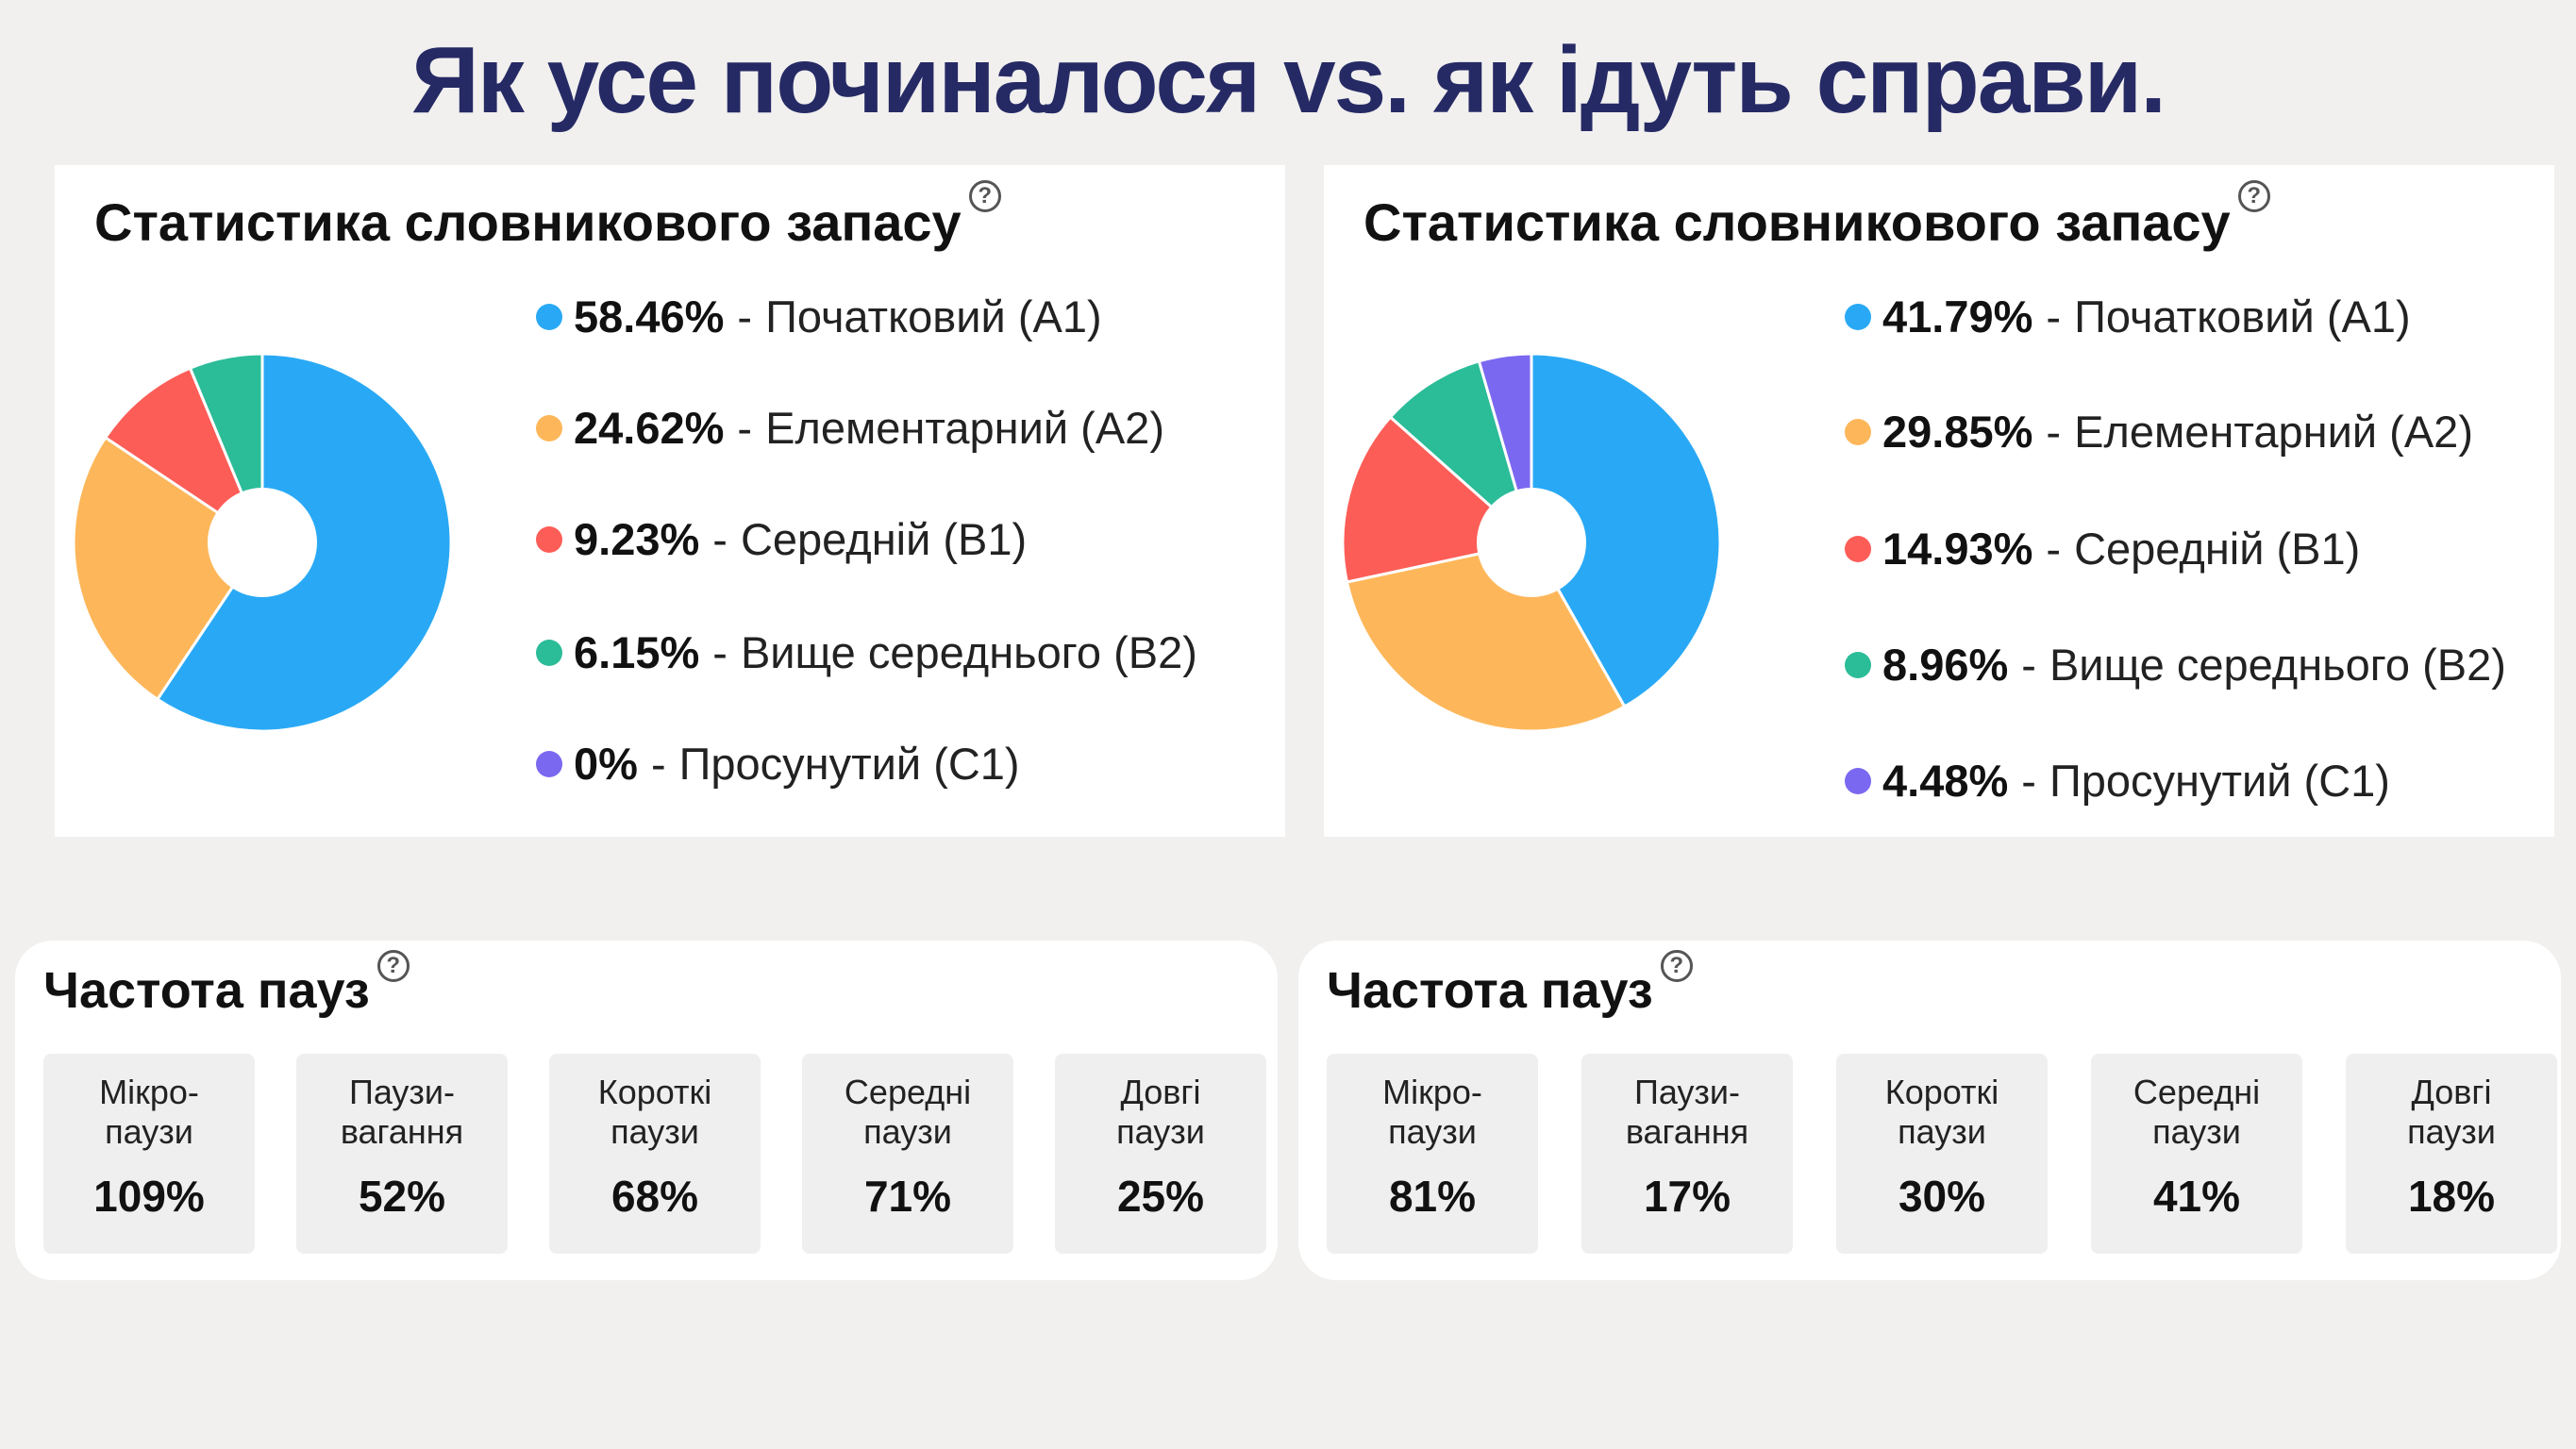 The image size is (2576, 1449). Describe the element at coordinates (654, 1092) in the screenshot. I see `card-label: Короткі` at that location.